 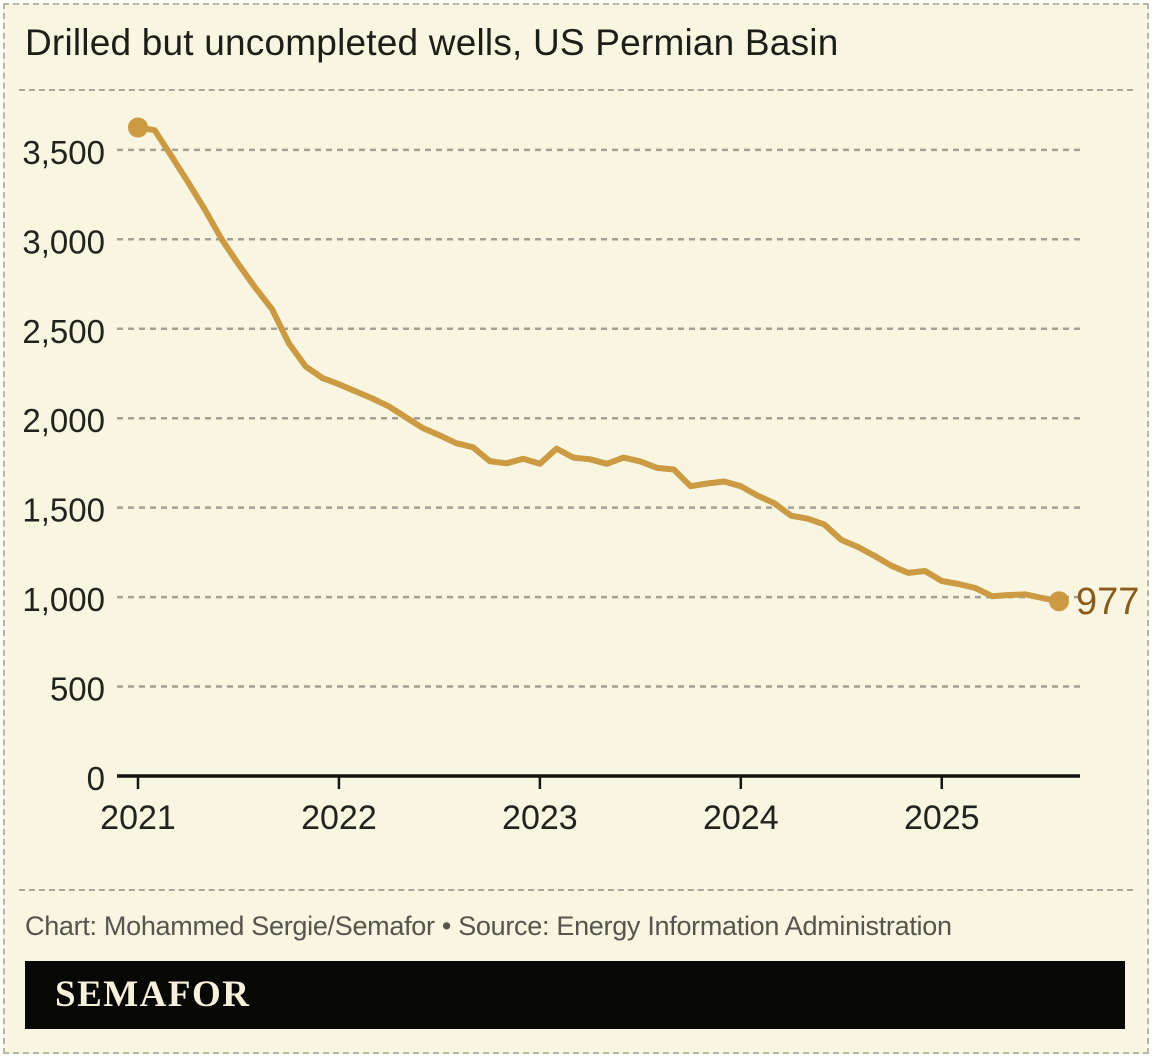 What do you see at coordinates (63, 510) in the screenshot?
I see `y-tick-label: 1,500` at bounding box center [63, 510].